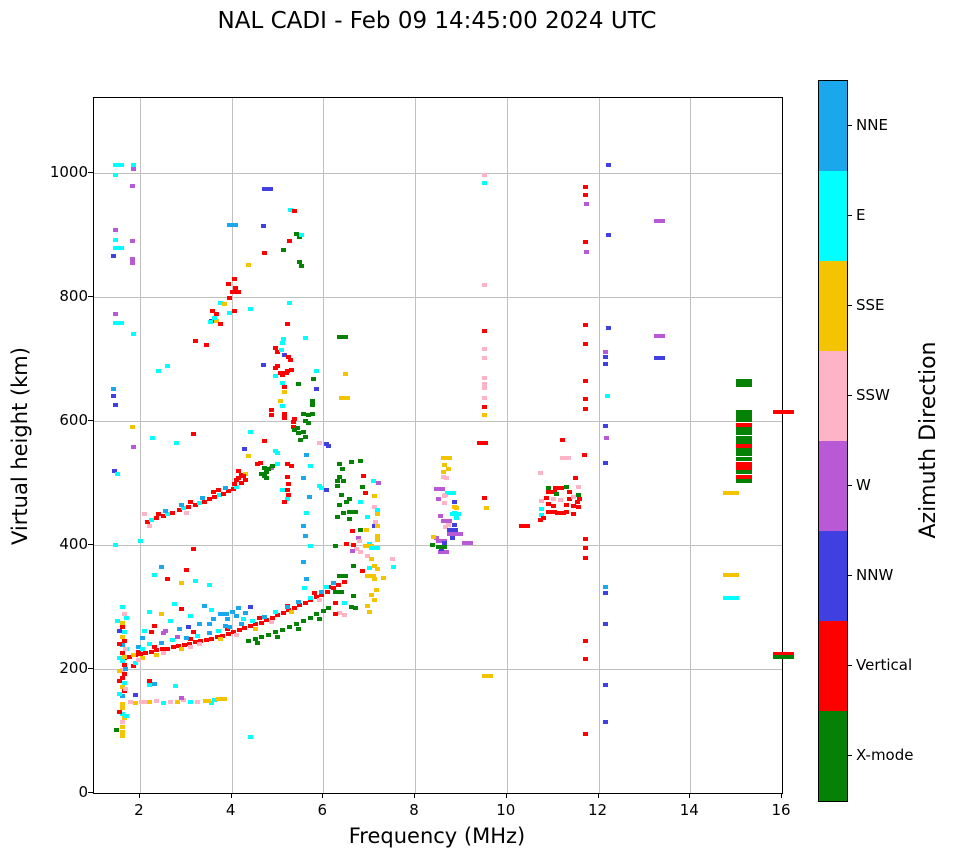 The width and height of the screenshot is (958, 857). What do you see at coordinates (833, 486) in the screenshot?
I see `colorbar-segment-w` at bounding box center [833, 486].